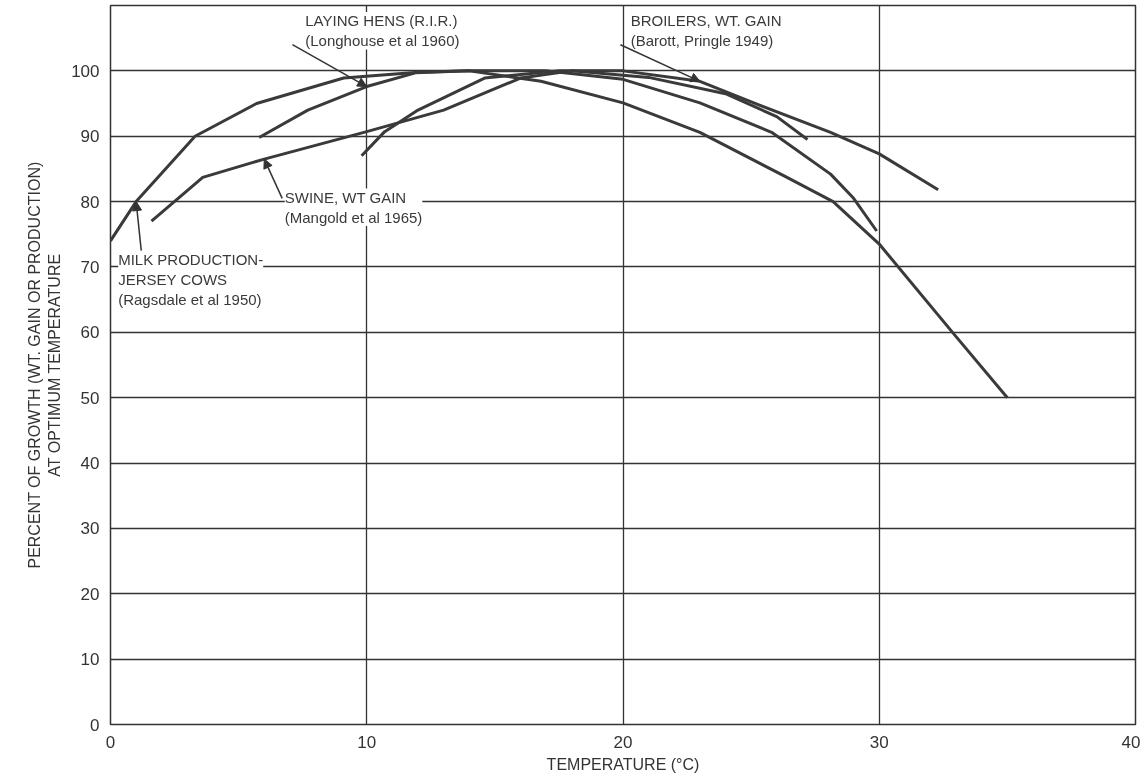 The width and height of the screenshot is (1147, 781). I want to click on series-label: BROILERS, WT. GAIN (Barott, Pringle 1949), so click(706, 31).